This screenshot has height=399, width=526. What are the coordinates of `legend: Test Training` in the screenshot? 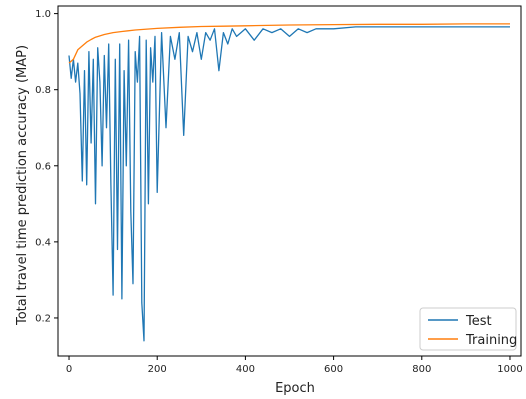 It's located at (468, 329).